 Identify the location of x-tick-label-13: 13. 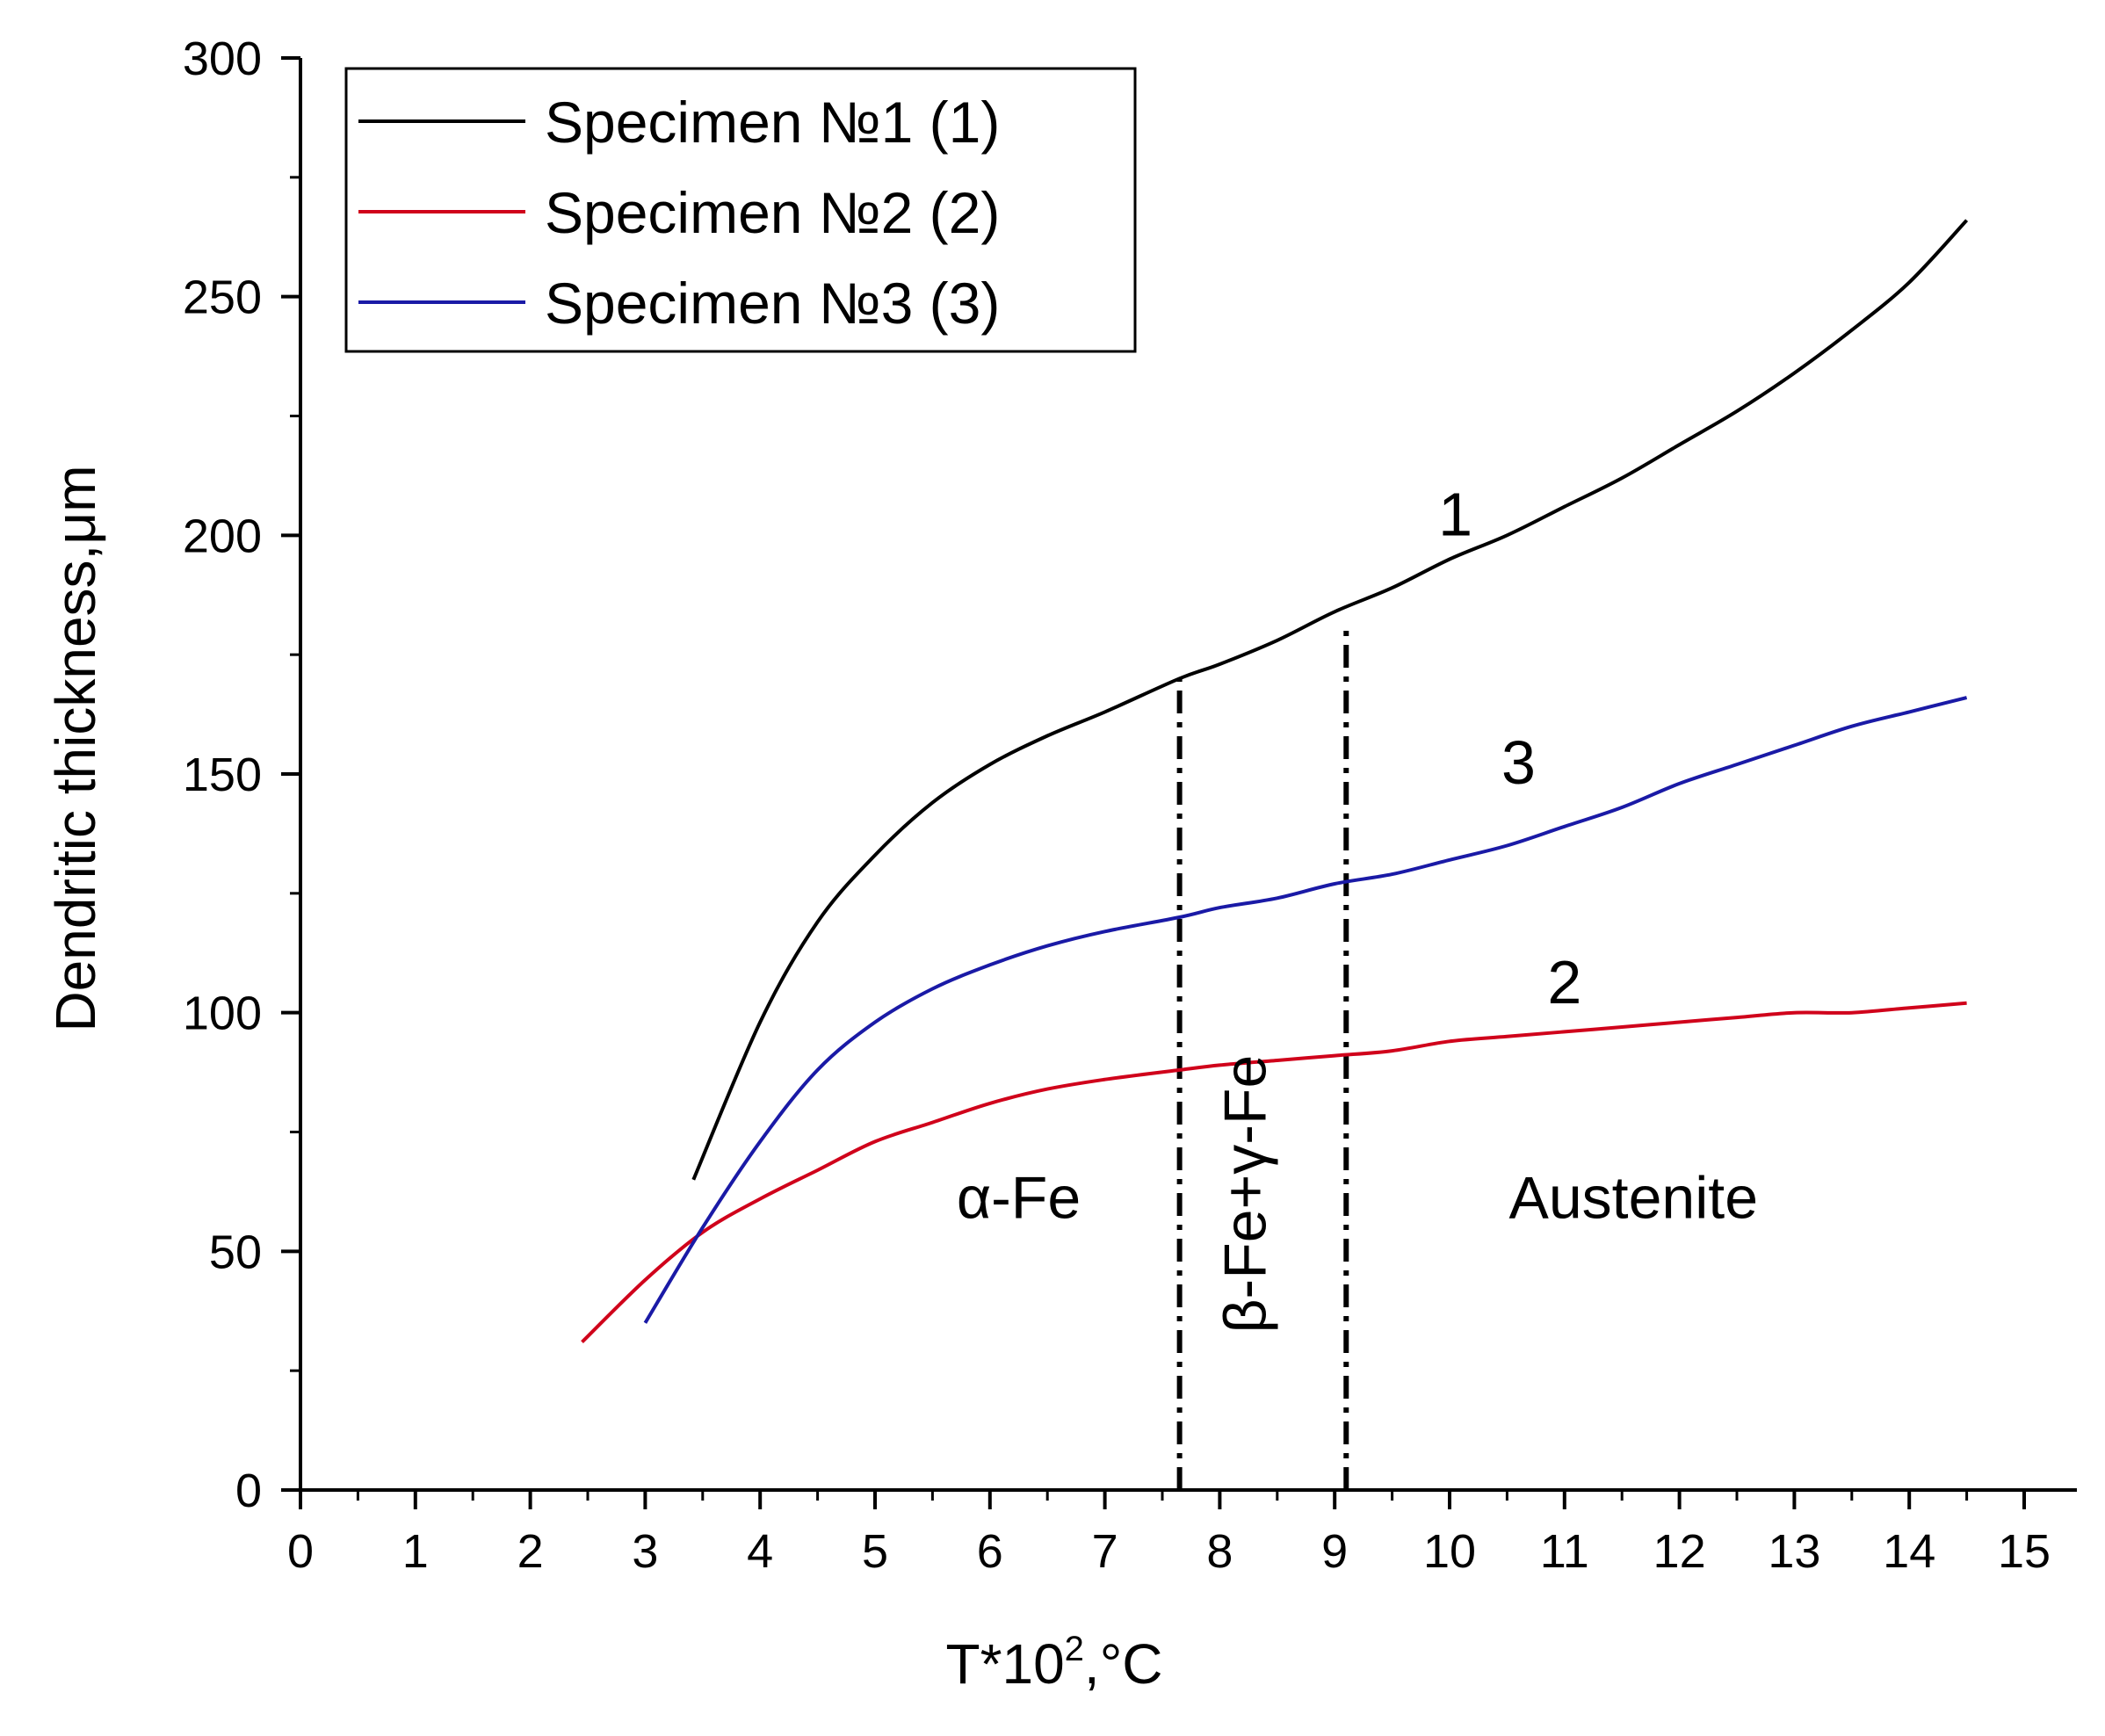
(1794, 1551).